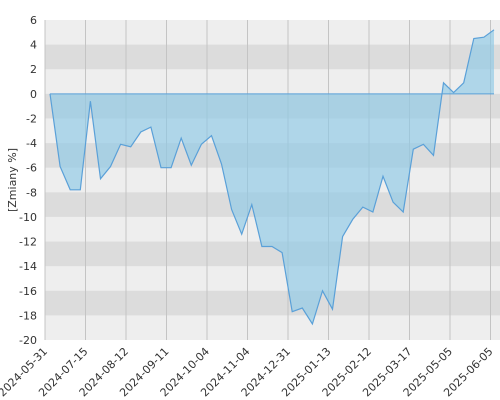 This screenshot has width=500, height=400. Describe the element at coordinates (28, 180) in the screenshot. I see `y-axis-ticks: 6 4 2 0 -2 -4 -6 -8 -10 -12 -14 -16 -18 -20` at that location.